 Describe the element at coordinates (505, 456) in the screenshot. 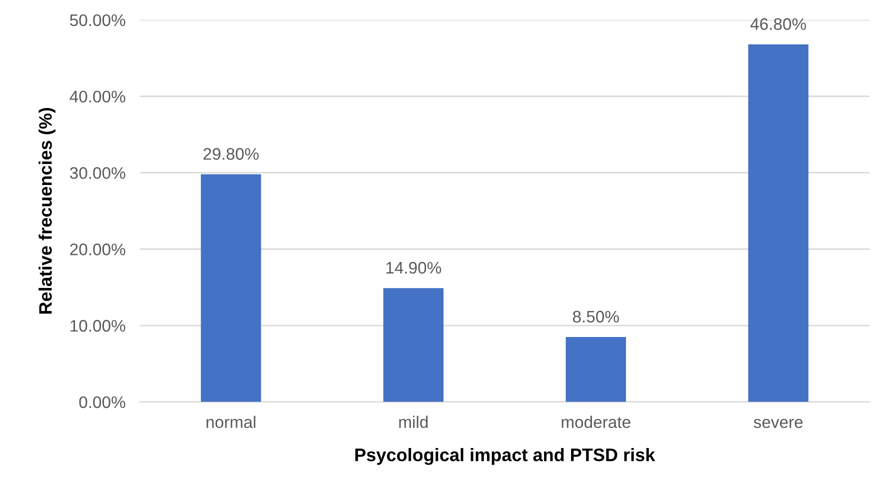

I see `x-axis-title: Psycological impact and PTSD risk` at that location.